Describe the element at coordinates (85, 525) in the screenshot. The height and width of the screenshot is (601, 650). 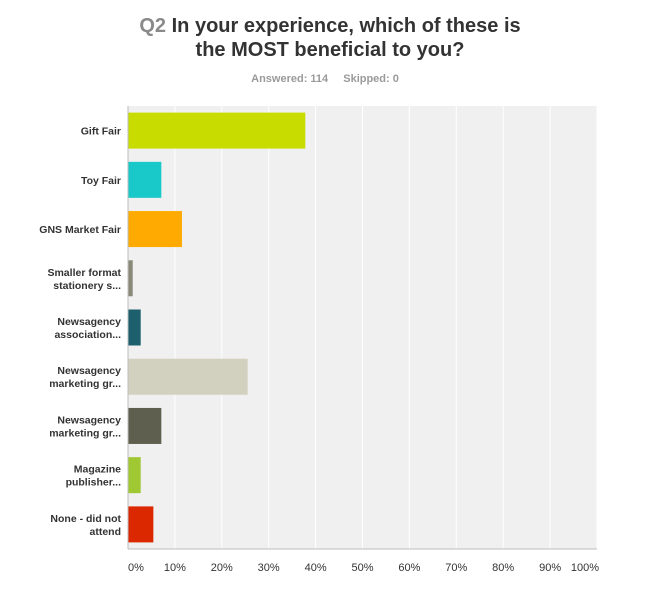
I see `category-label: None - did not attend` at that location.